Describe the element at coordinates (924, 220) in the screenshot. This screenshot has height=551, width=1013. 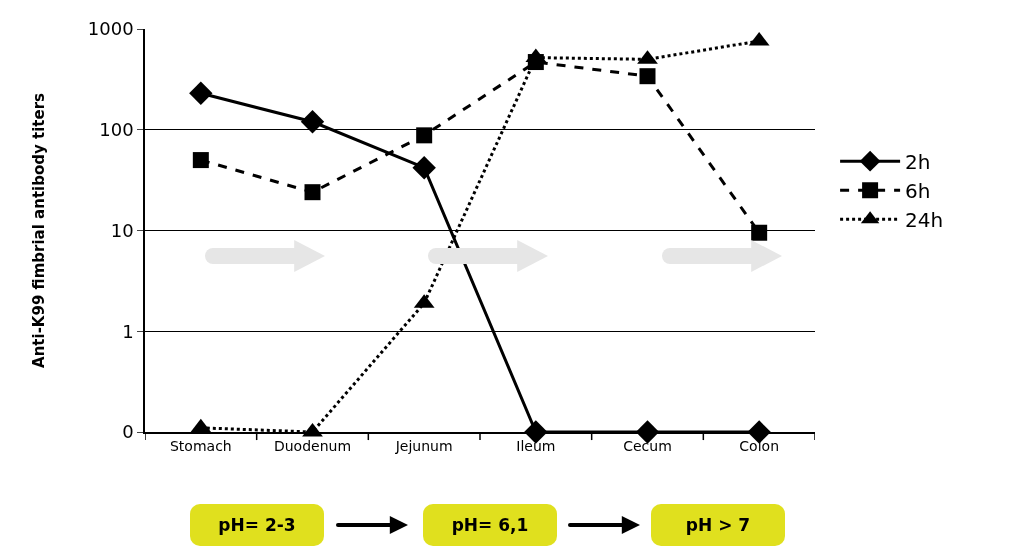
I see `legend-label: 24h` at that location.